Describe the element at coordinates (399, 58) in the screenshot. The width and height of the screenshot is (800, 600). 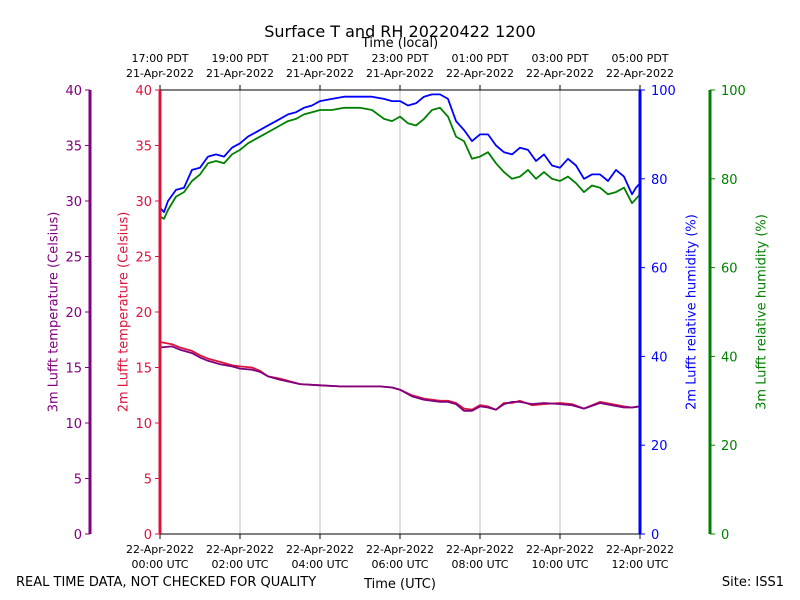
I see `top-tick-label: 23:00 PDT` at that location.